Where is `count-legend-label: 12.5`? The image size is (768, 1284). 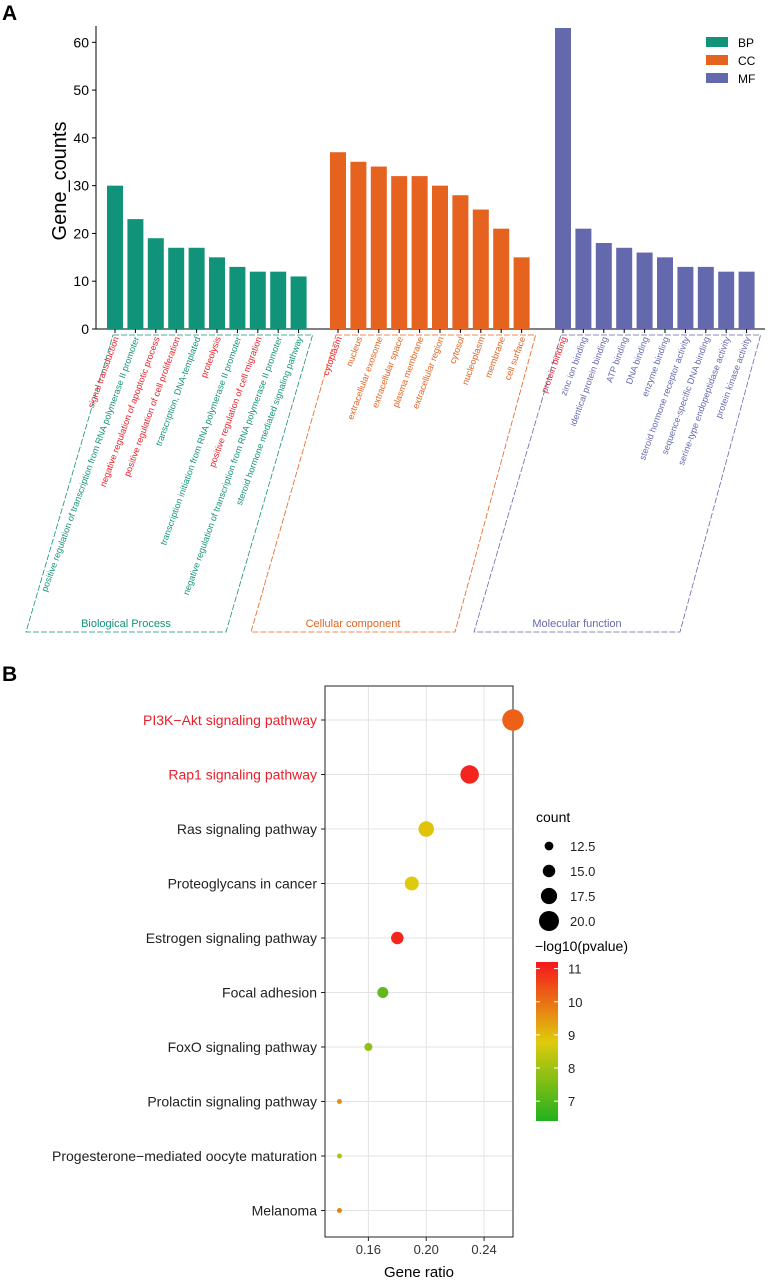
count-legend-label: 12.5 is located at coordinates (582, 846).